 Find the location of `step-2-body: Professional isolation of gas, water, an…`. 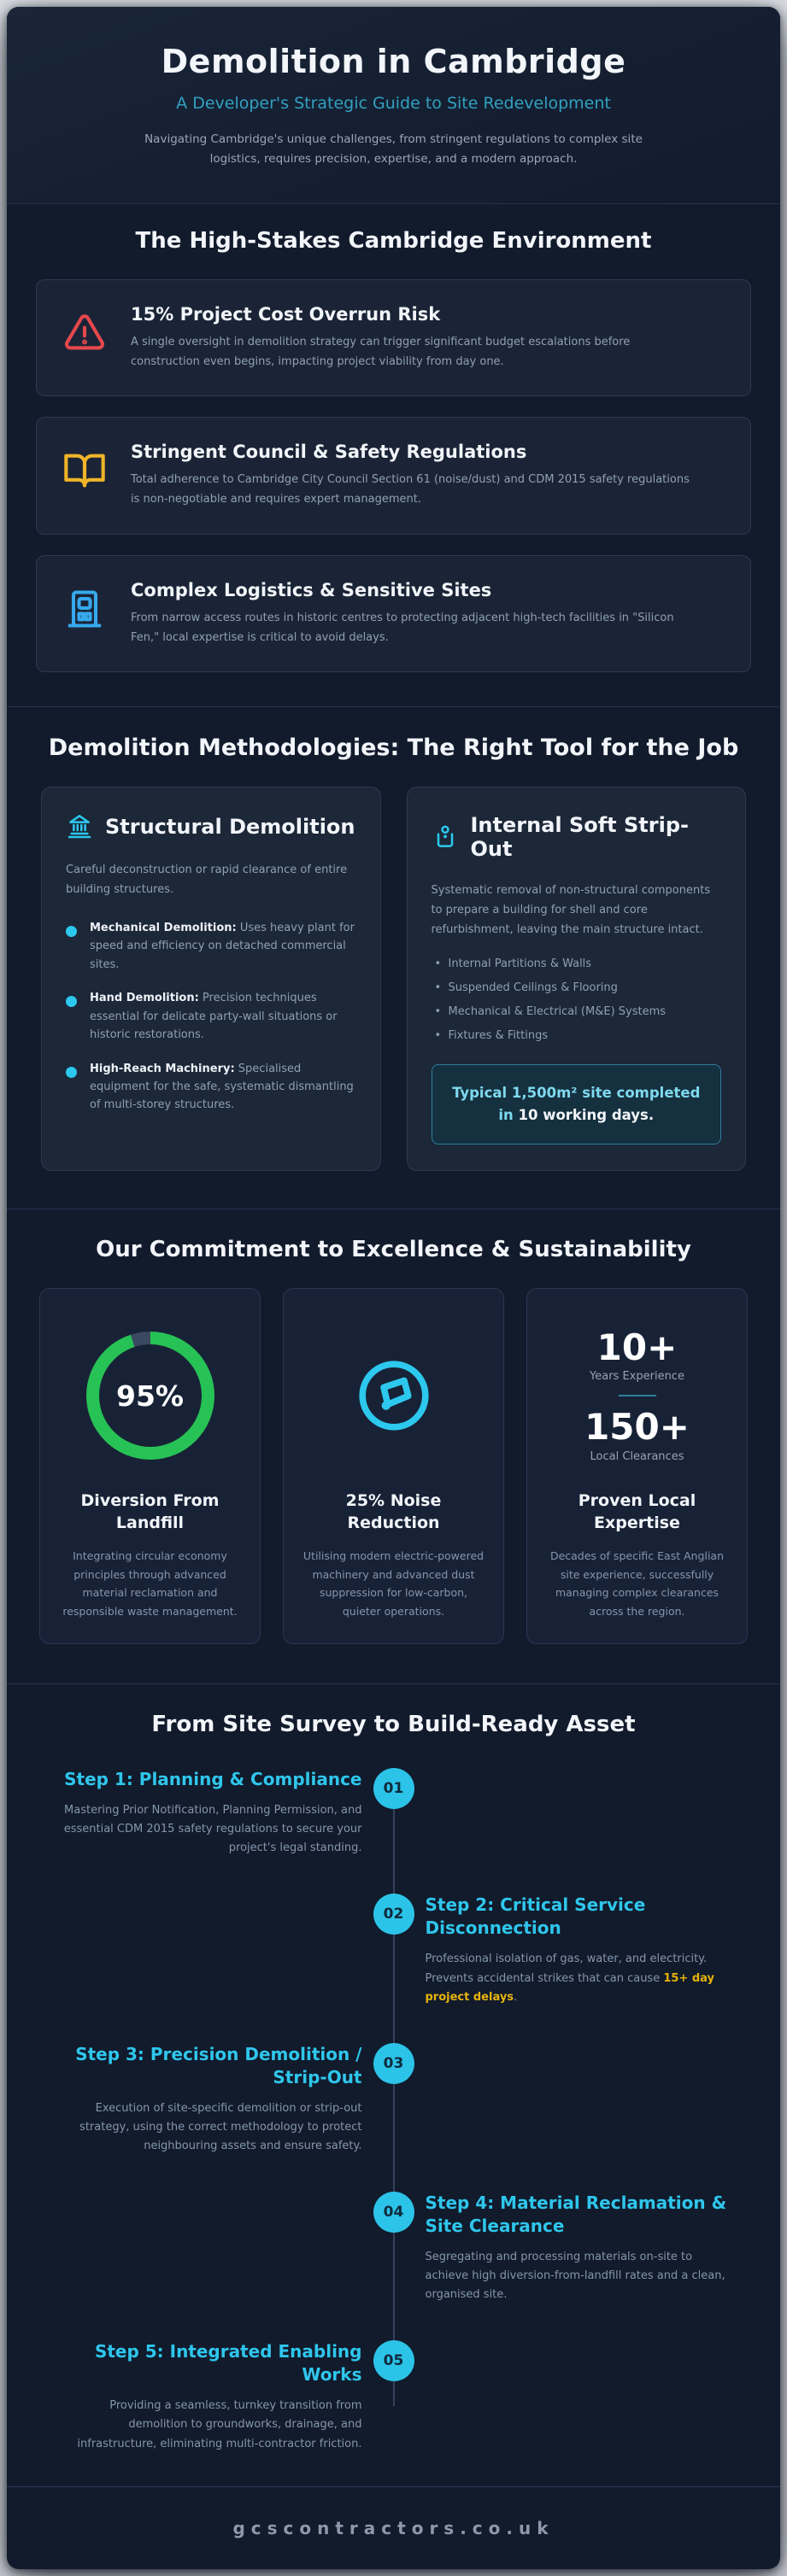

step-2-body: Professional isolation of gas, water, an… is located at coordinates (570, 1978).